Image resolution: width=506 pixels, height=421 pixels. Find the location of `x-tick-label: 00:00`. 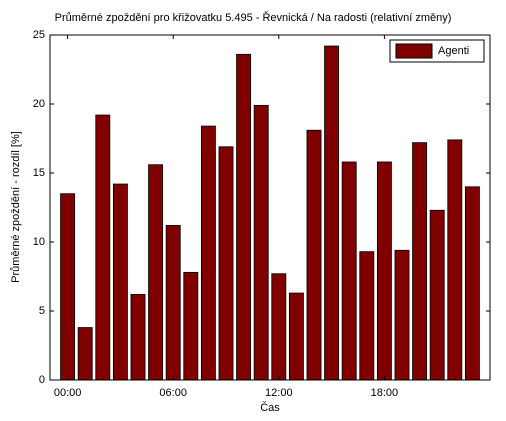

x-tick-label: 00:00 is located at coordinates (68, 393).